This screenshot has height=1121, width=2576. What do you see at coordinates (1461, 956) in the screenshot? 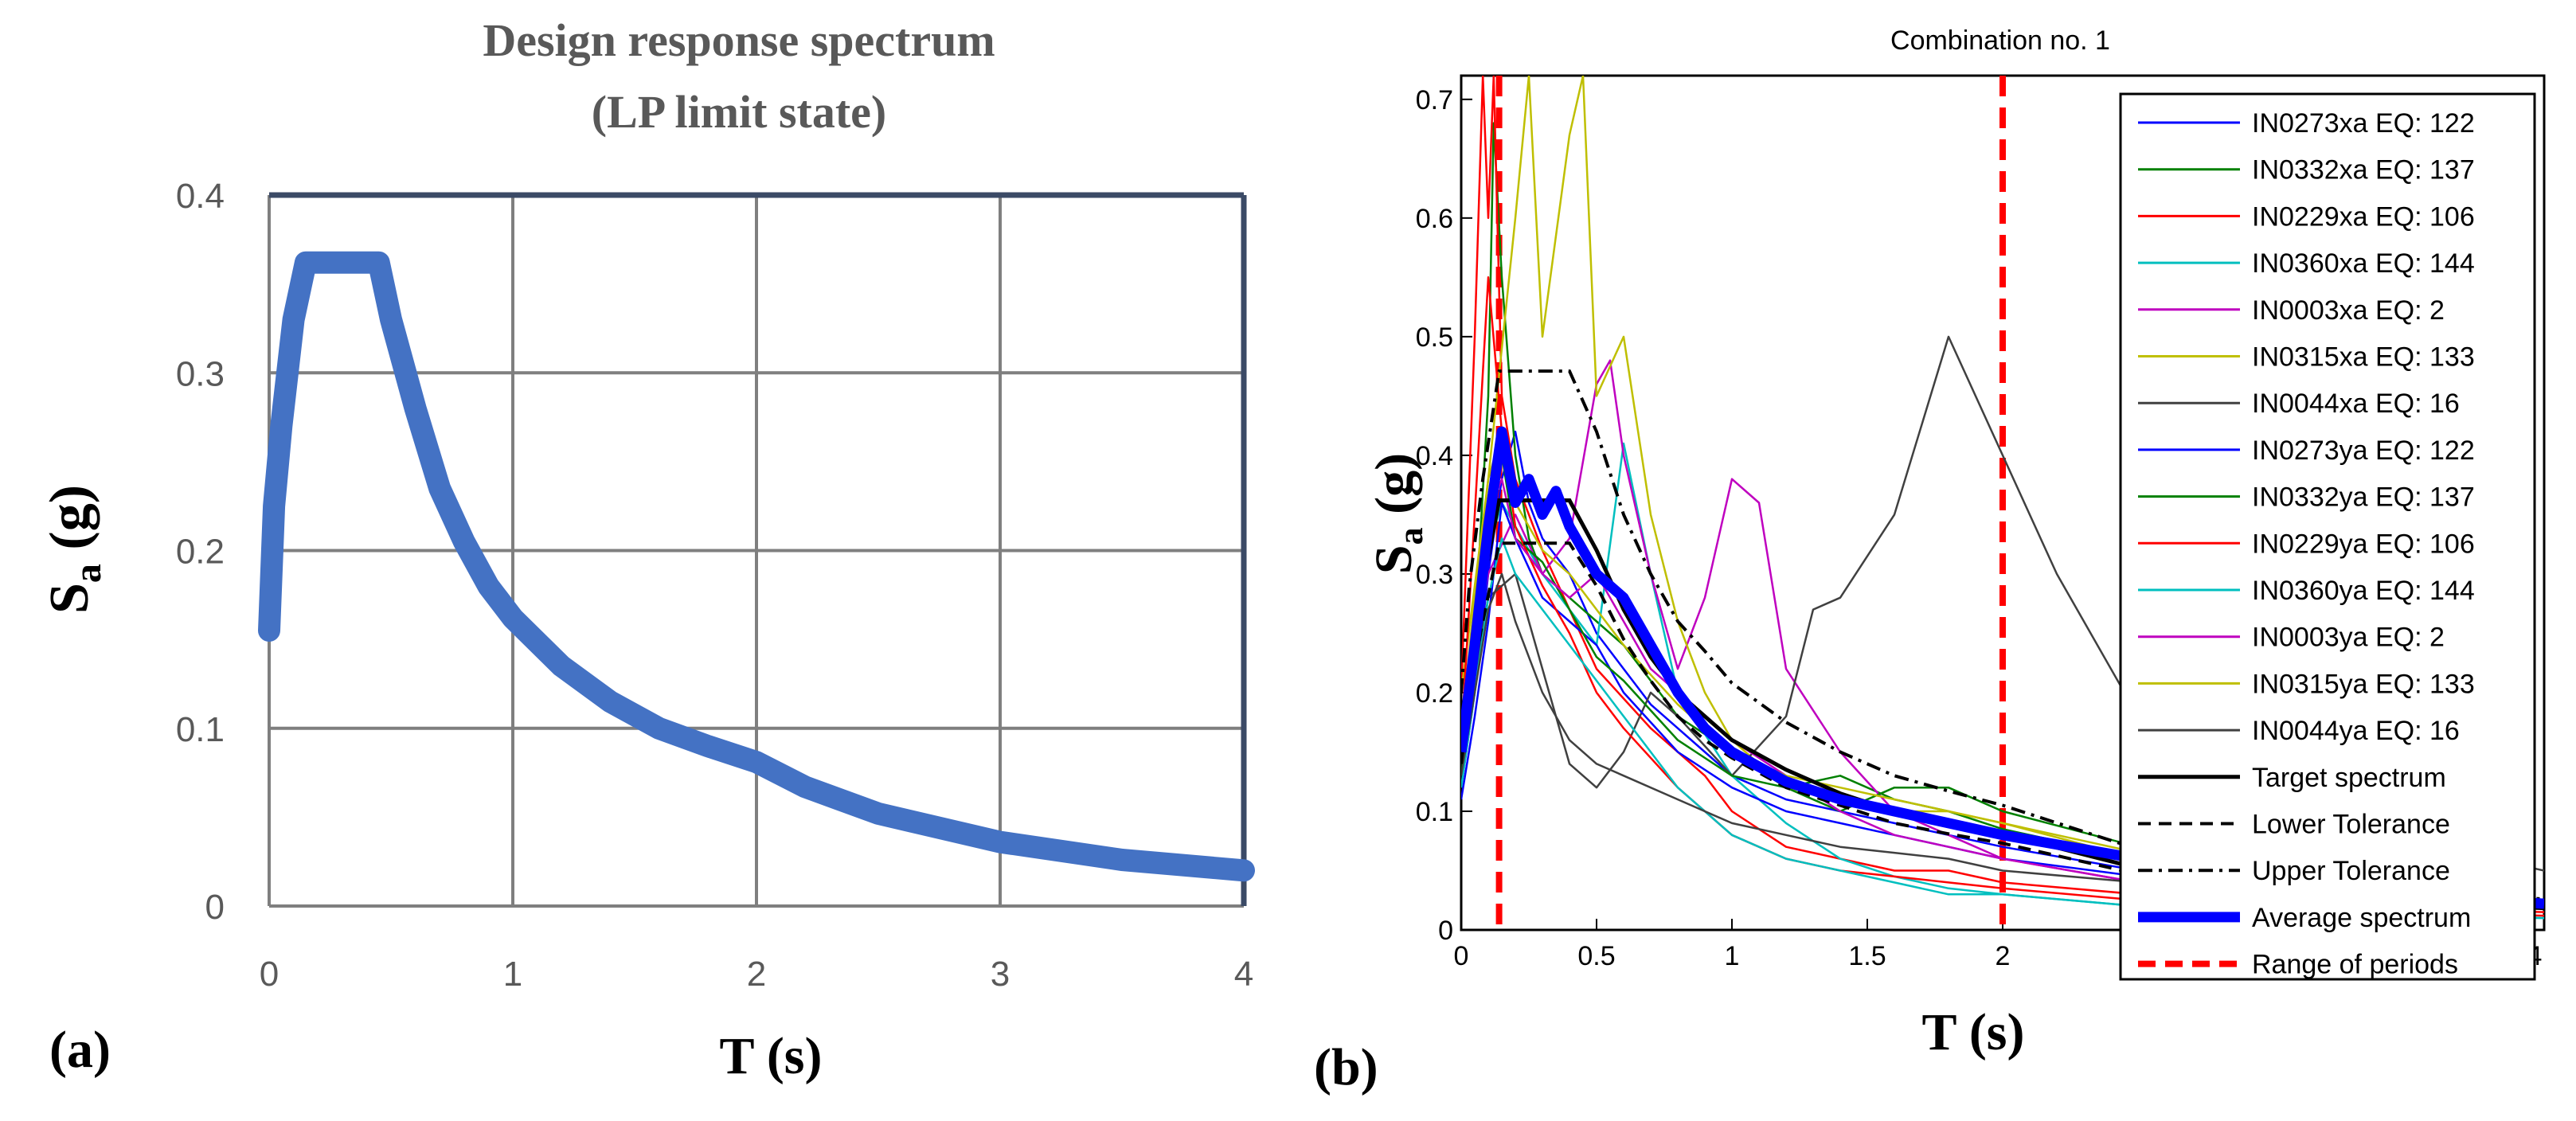
I see `panel-b-x-tick-label: 0` at bounding box center [1461, 956].